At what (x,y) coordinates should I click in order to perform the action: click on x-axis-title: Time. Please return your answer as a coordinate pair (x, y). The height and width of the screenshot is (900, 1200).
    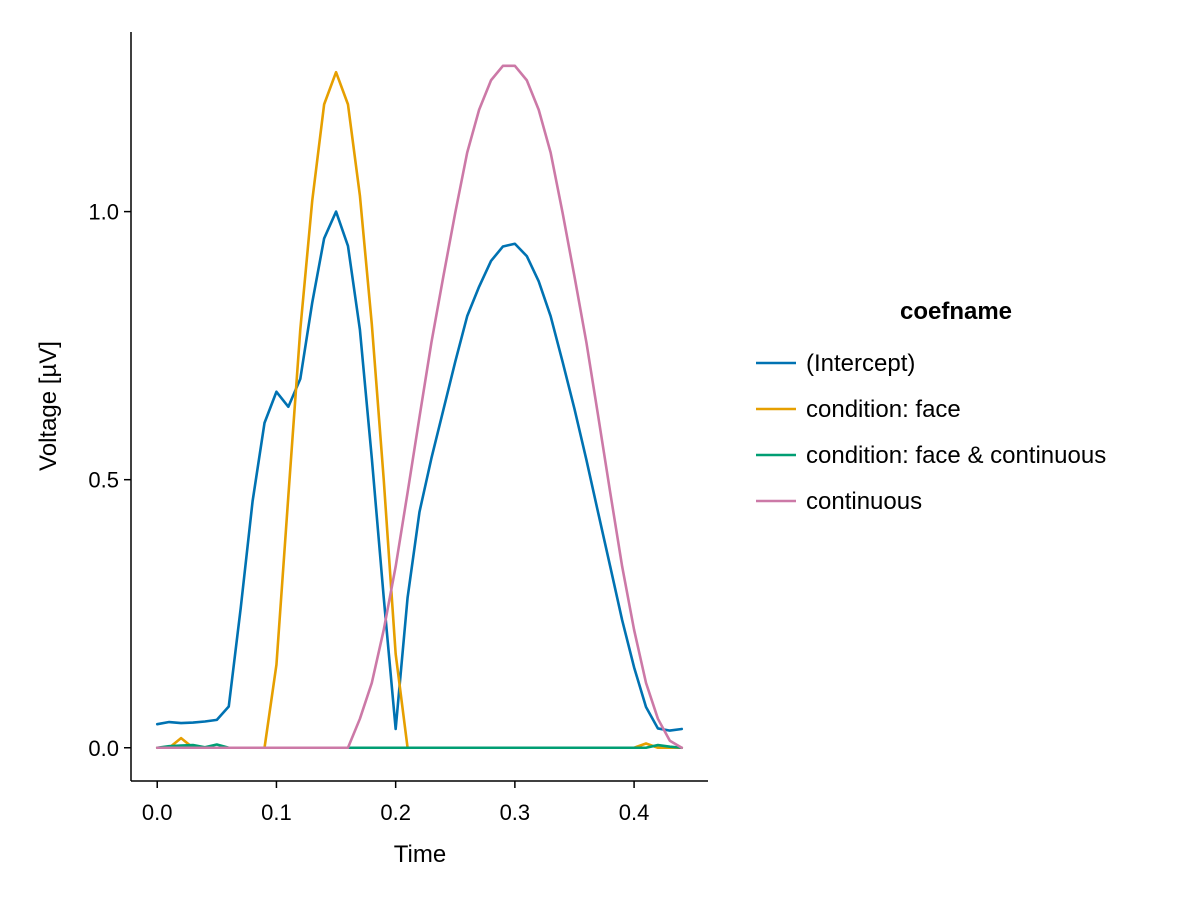
    Looking at the image, I should click on (420, 854).